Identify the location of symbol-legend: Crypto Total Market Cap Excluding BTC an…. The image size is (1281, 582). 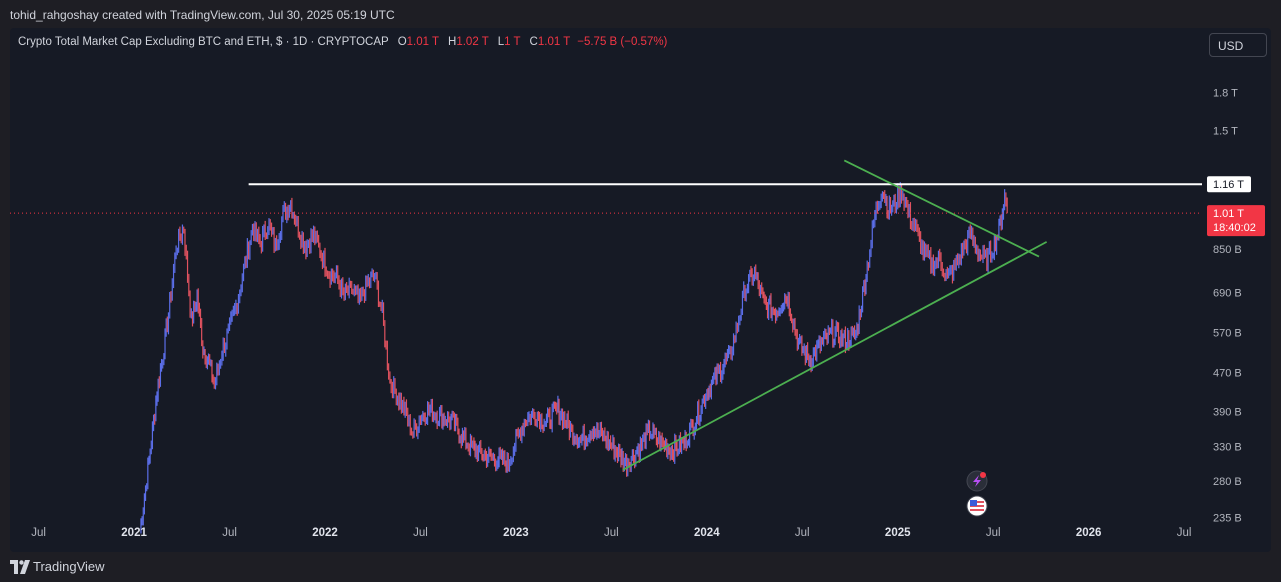
(342, 42).